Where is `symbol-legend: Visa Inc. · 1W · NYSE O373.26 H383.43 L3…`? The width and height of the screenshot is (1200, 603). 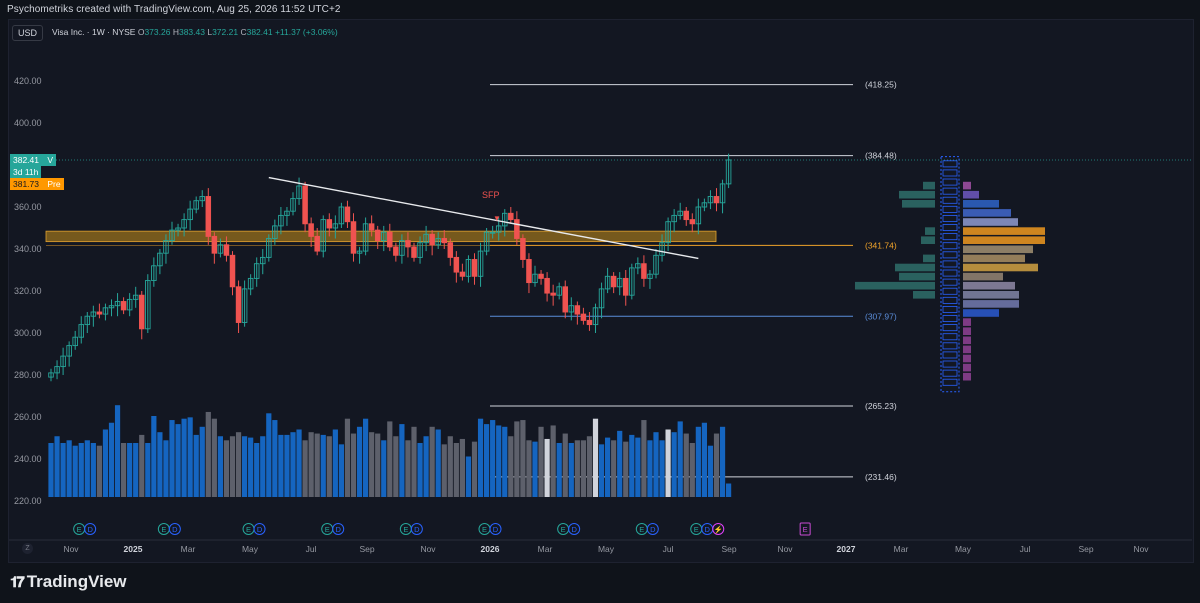
symbol-legend: Visa Inc. · 1W · NYSE O373.26 H383.43 L3… is located at coordinates (195, 32).